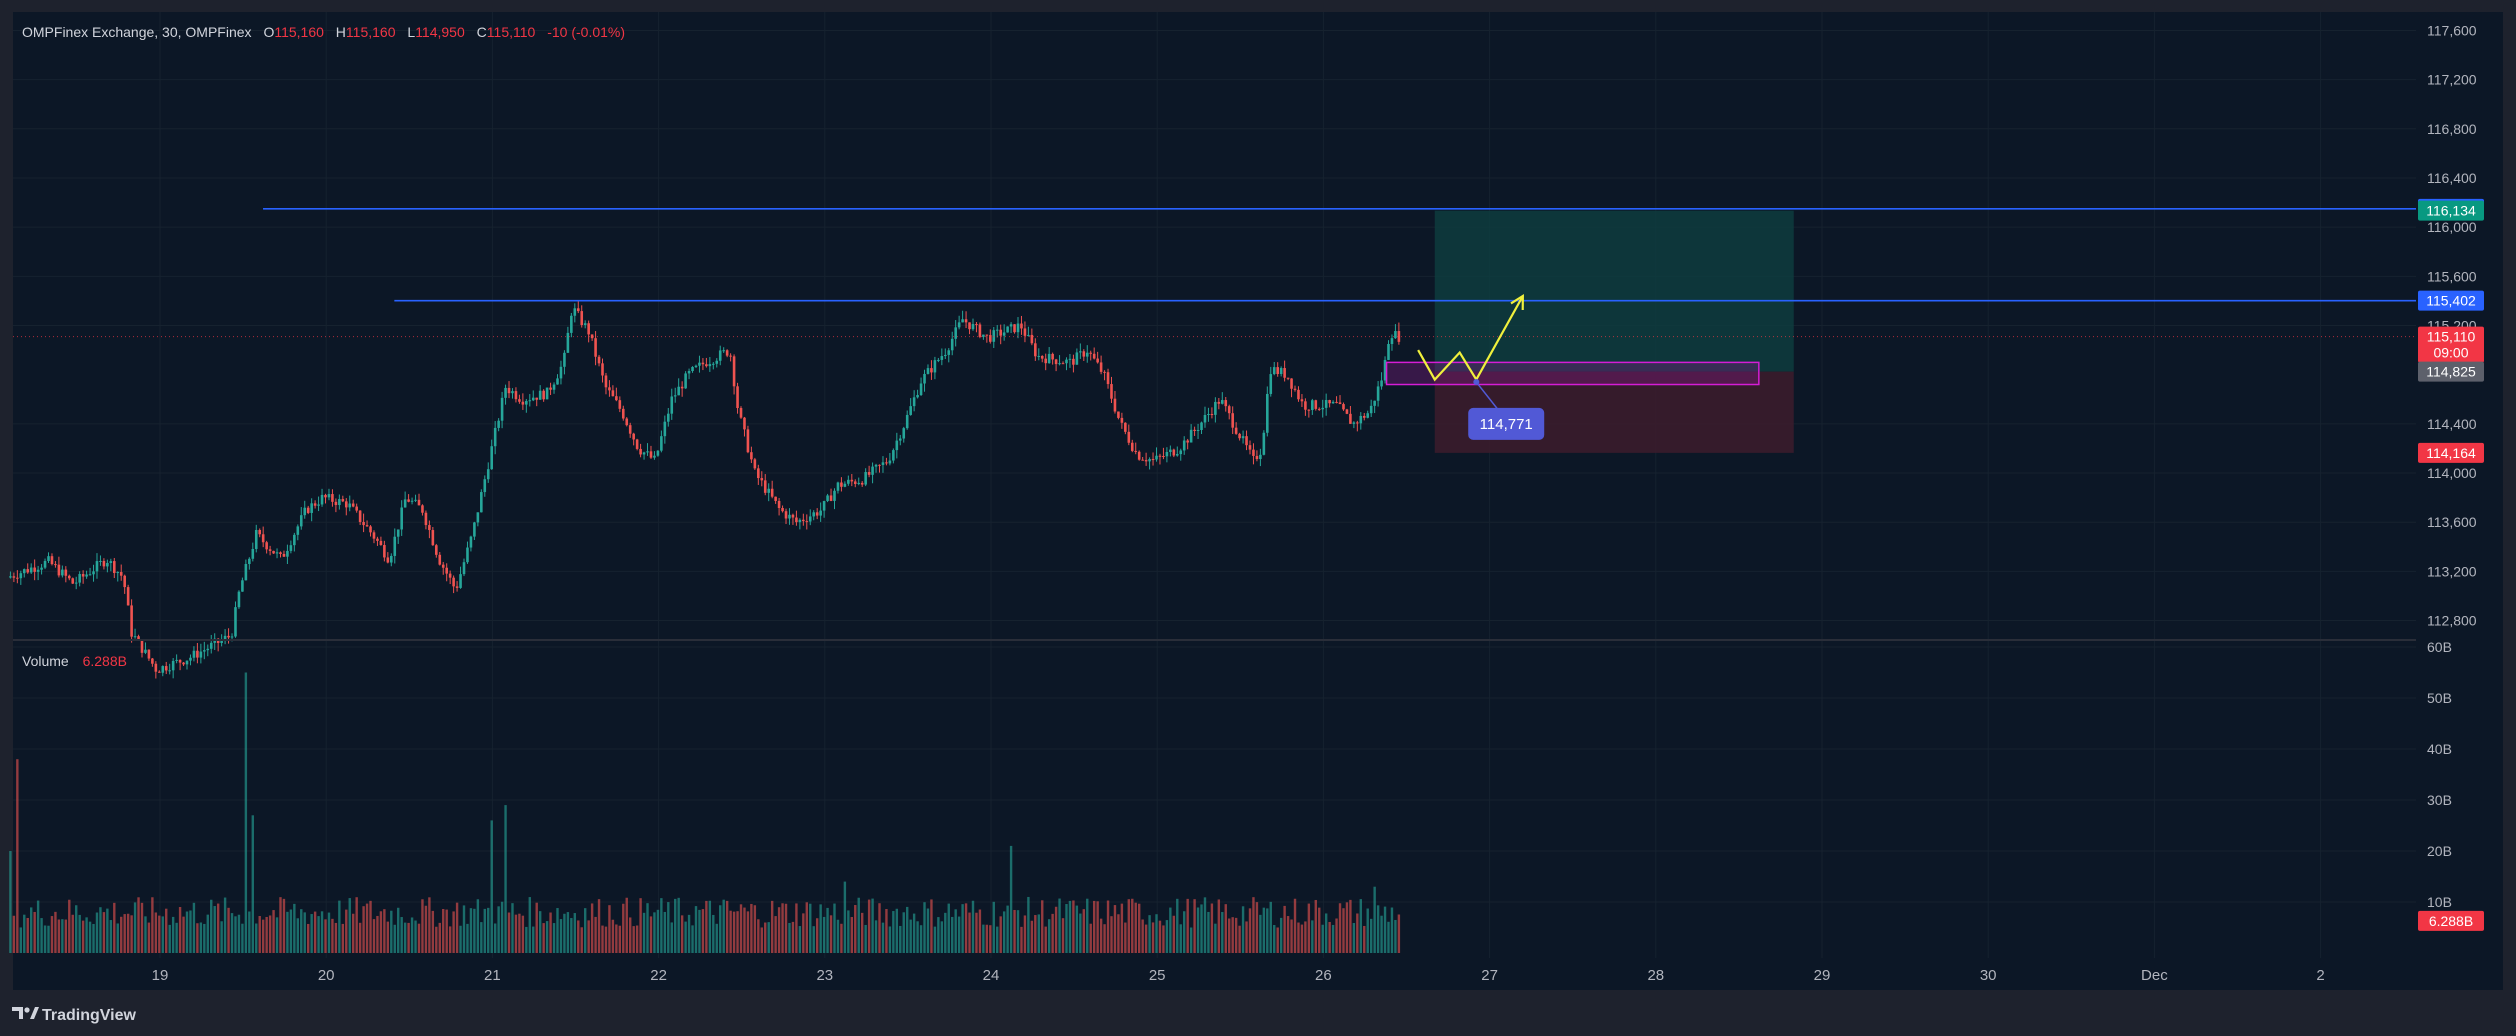 The width and height of the screenshot is (2516, 1036). Describe the element at coordinates (137, 32) in the screenshot. I see `symbol-title: OMPFinex Exchange, 30, OMPFinex` at that location.